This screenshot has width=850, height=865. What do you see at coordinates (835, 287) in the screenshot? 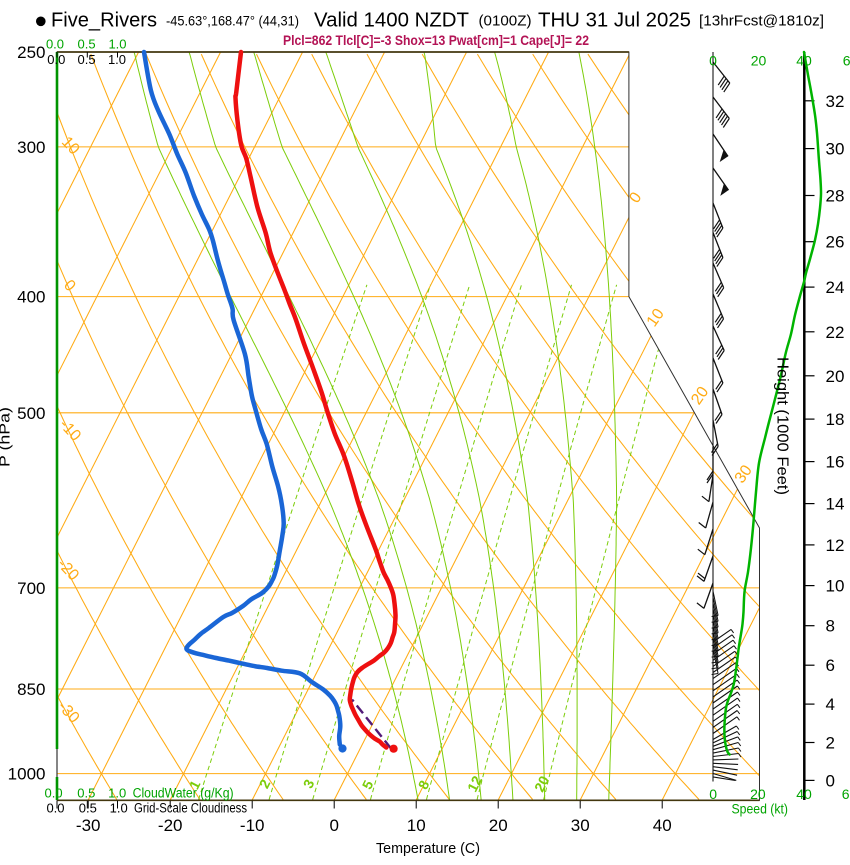
I see `svg-text: 24` at bounding box center [835, 287].